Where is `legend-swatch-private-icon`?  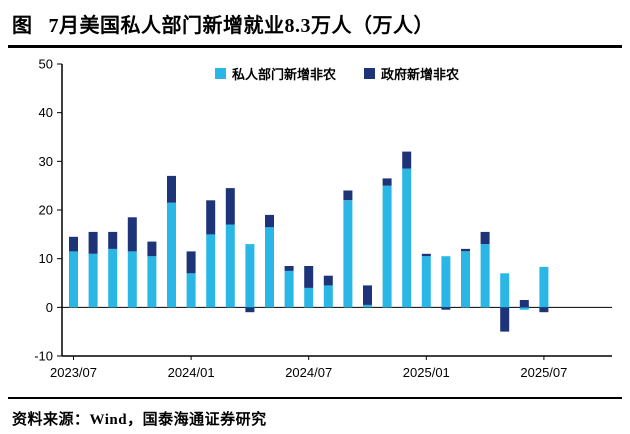 legend-swatch-private-icon is located at coordinates (220, 73).